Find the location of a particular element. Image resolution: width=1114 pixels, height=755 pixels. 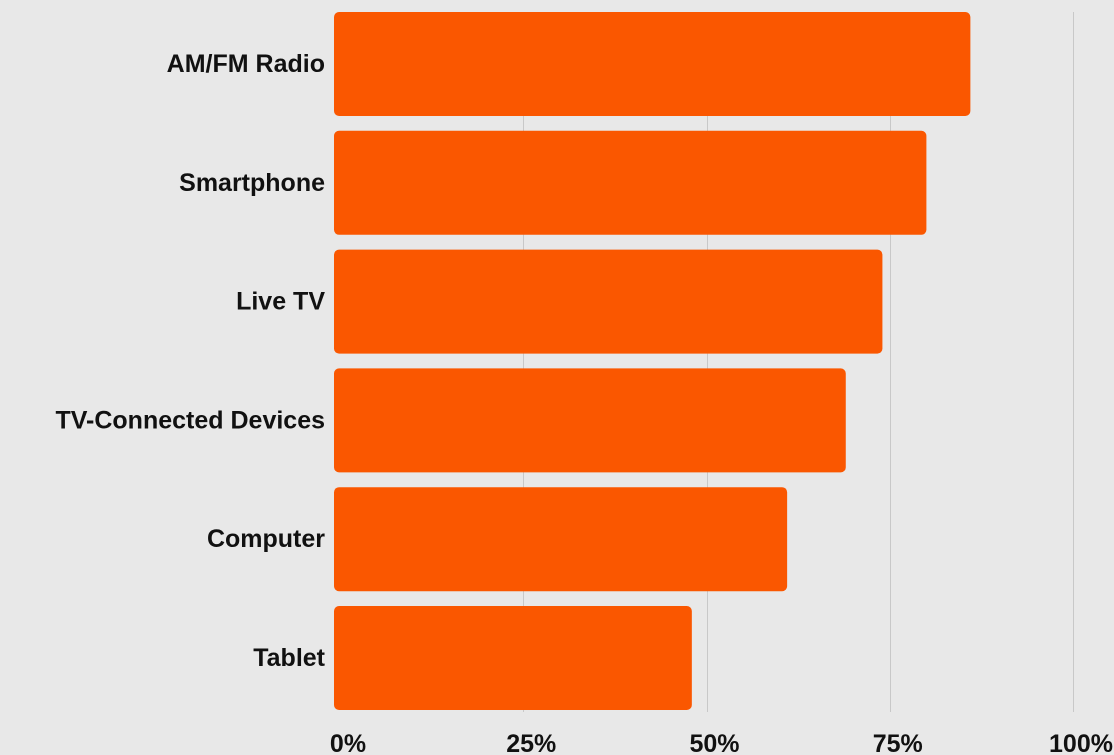

category-label: Tablet is located at coordinates (289, 658).